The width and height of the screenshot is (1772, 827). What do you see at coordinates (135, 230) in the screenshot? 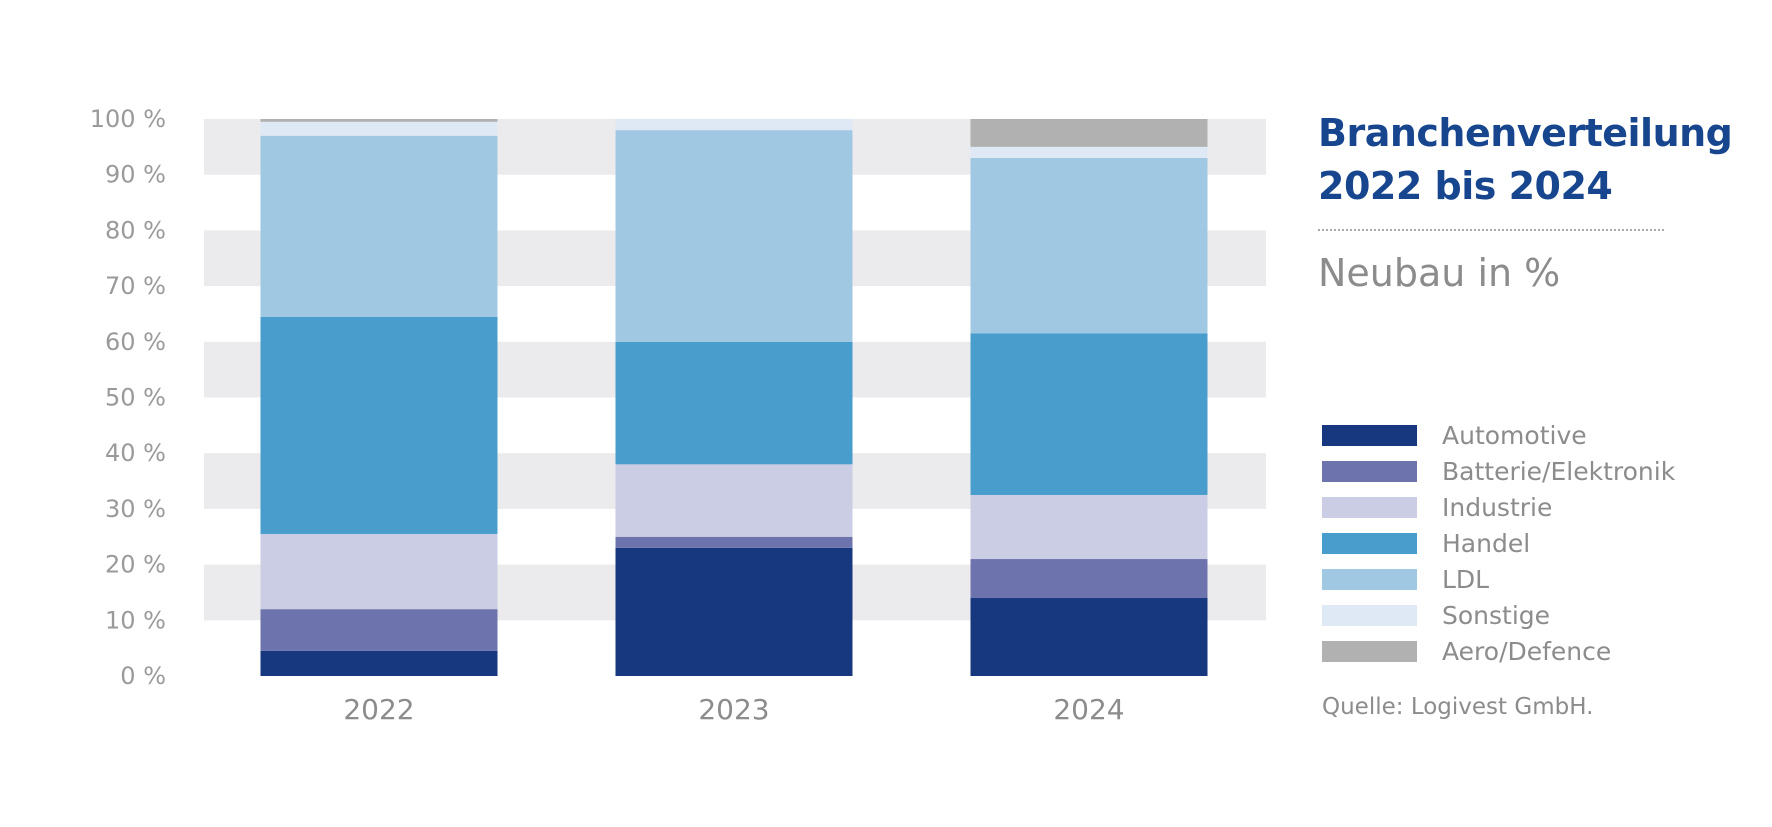
I see `y-tick-label: 80 %` at bounding box center [135, 230].